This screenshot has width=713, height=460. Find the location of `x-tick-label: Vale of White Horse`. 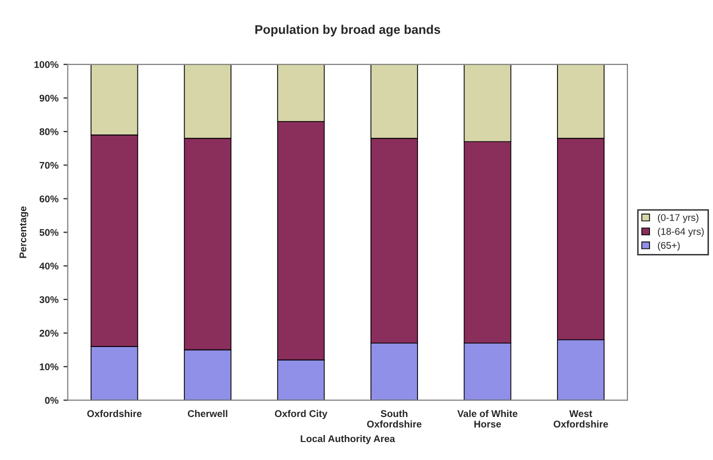

x-tick-label: Vale of White Horse is located at coordinates (487, 419).